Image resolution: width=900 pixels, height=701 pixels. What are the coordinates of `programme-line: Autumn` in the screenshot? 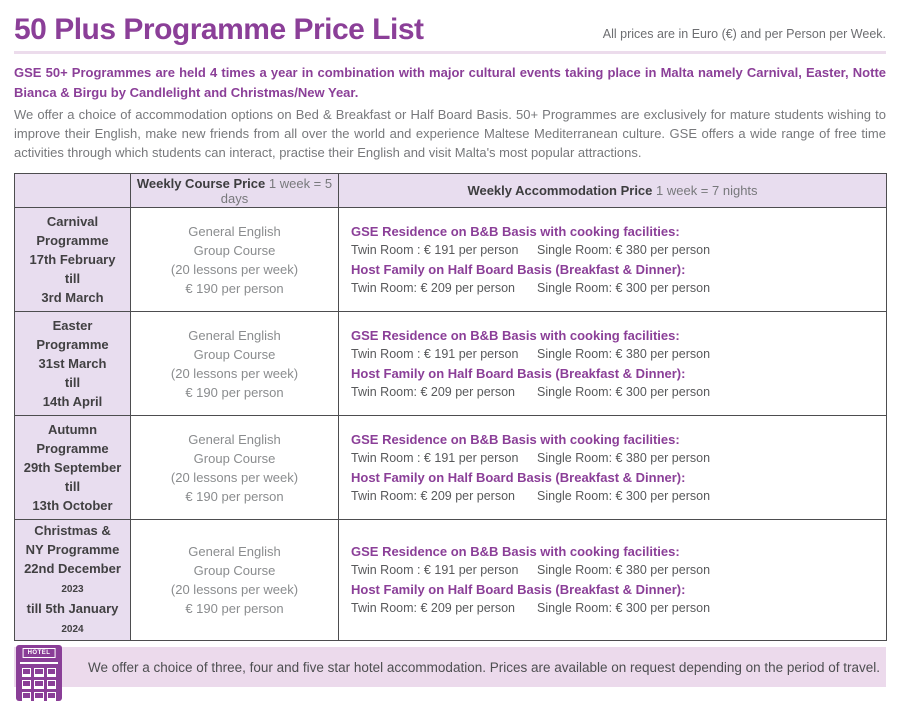 It's located at (72, 429).